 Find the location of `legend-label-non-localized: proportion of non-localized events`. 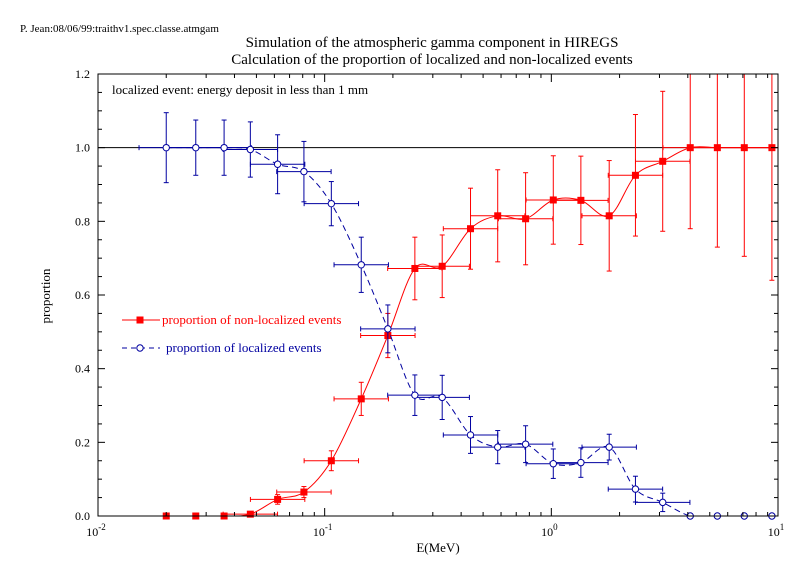

legend-label-non-localized: proportion of non-localized events is located at coordinates (251, 319).